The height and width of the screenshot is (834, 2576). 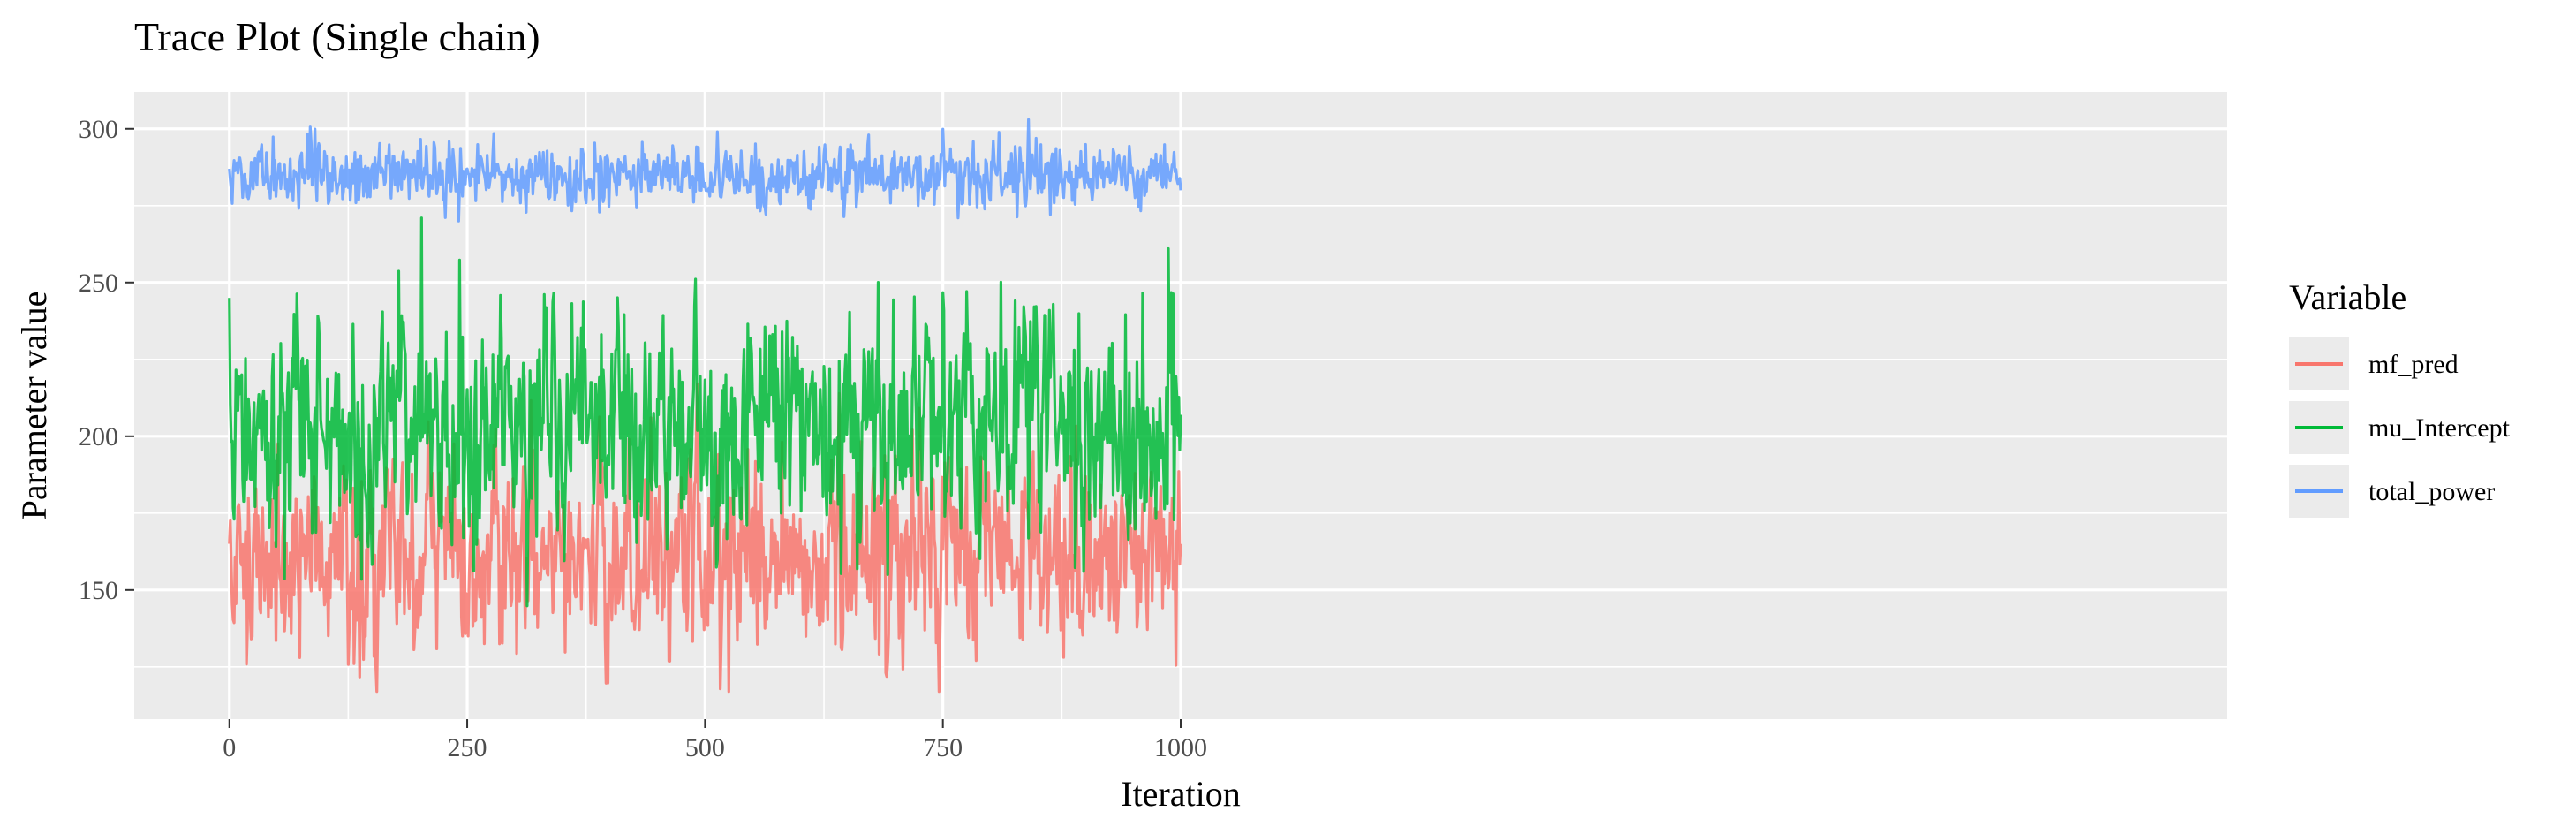 I want to click on y-axis: 150 200 250 300, so click(x=106, y=360).